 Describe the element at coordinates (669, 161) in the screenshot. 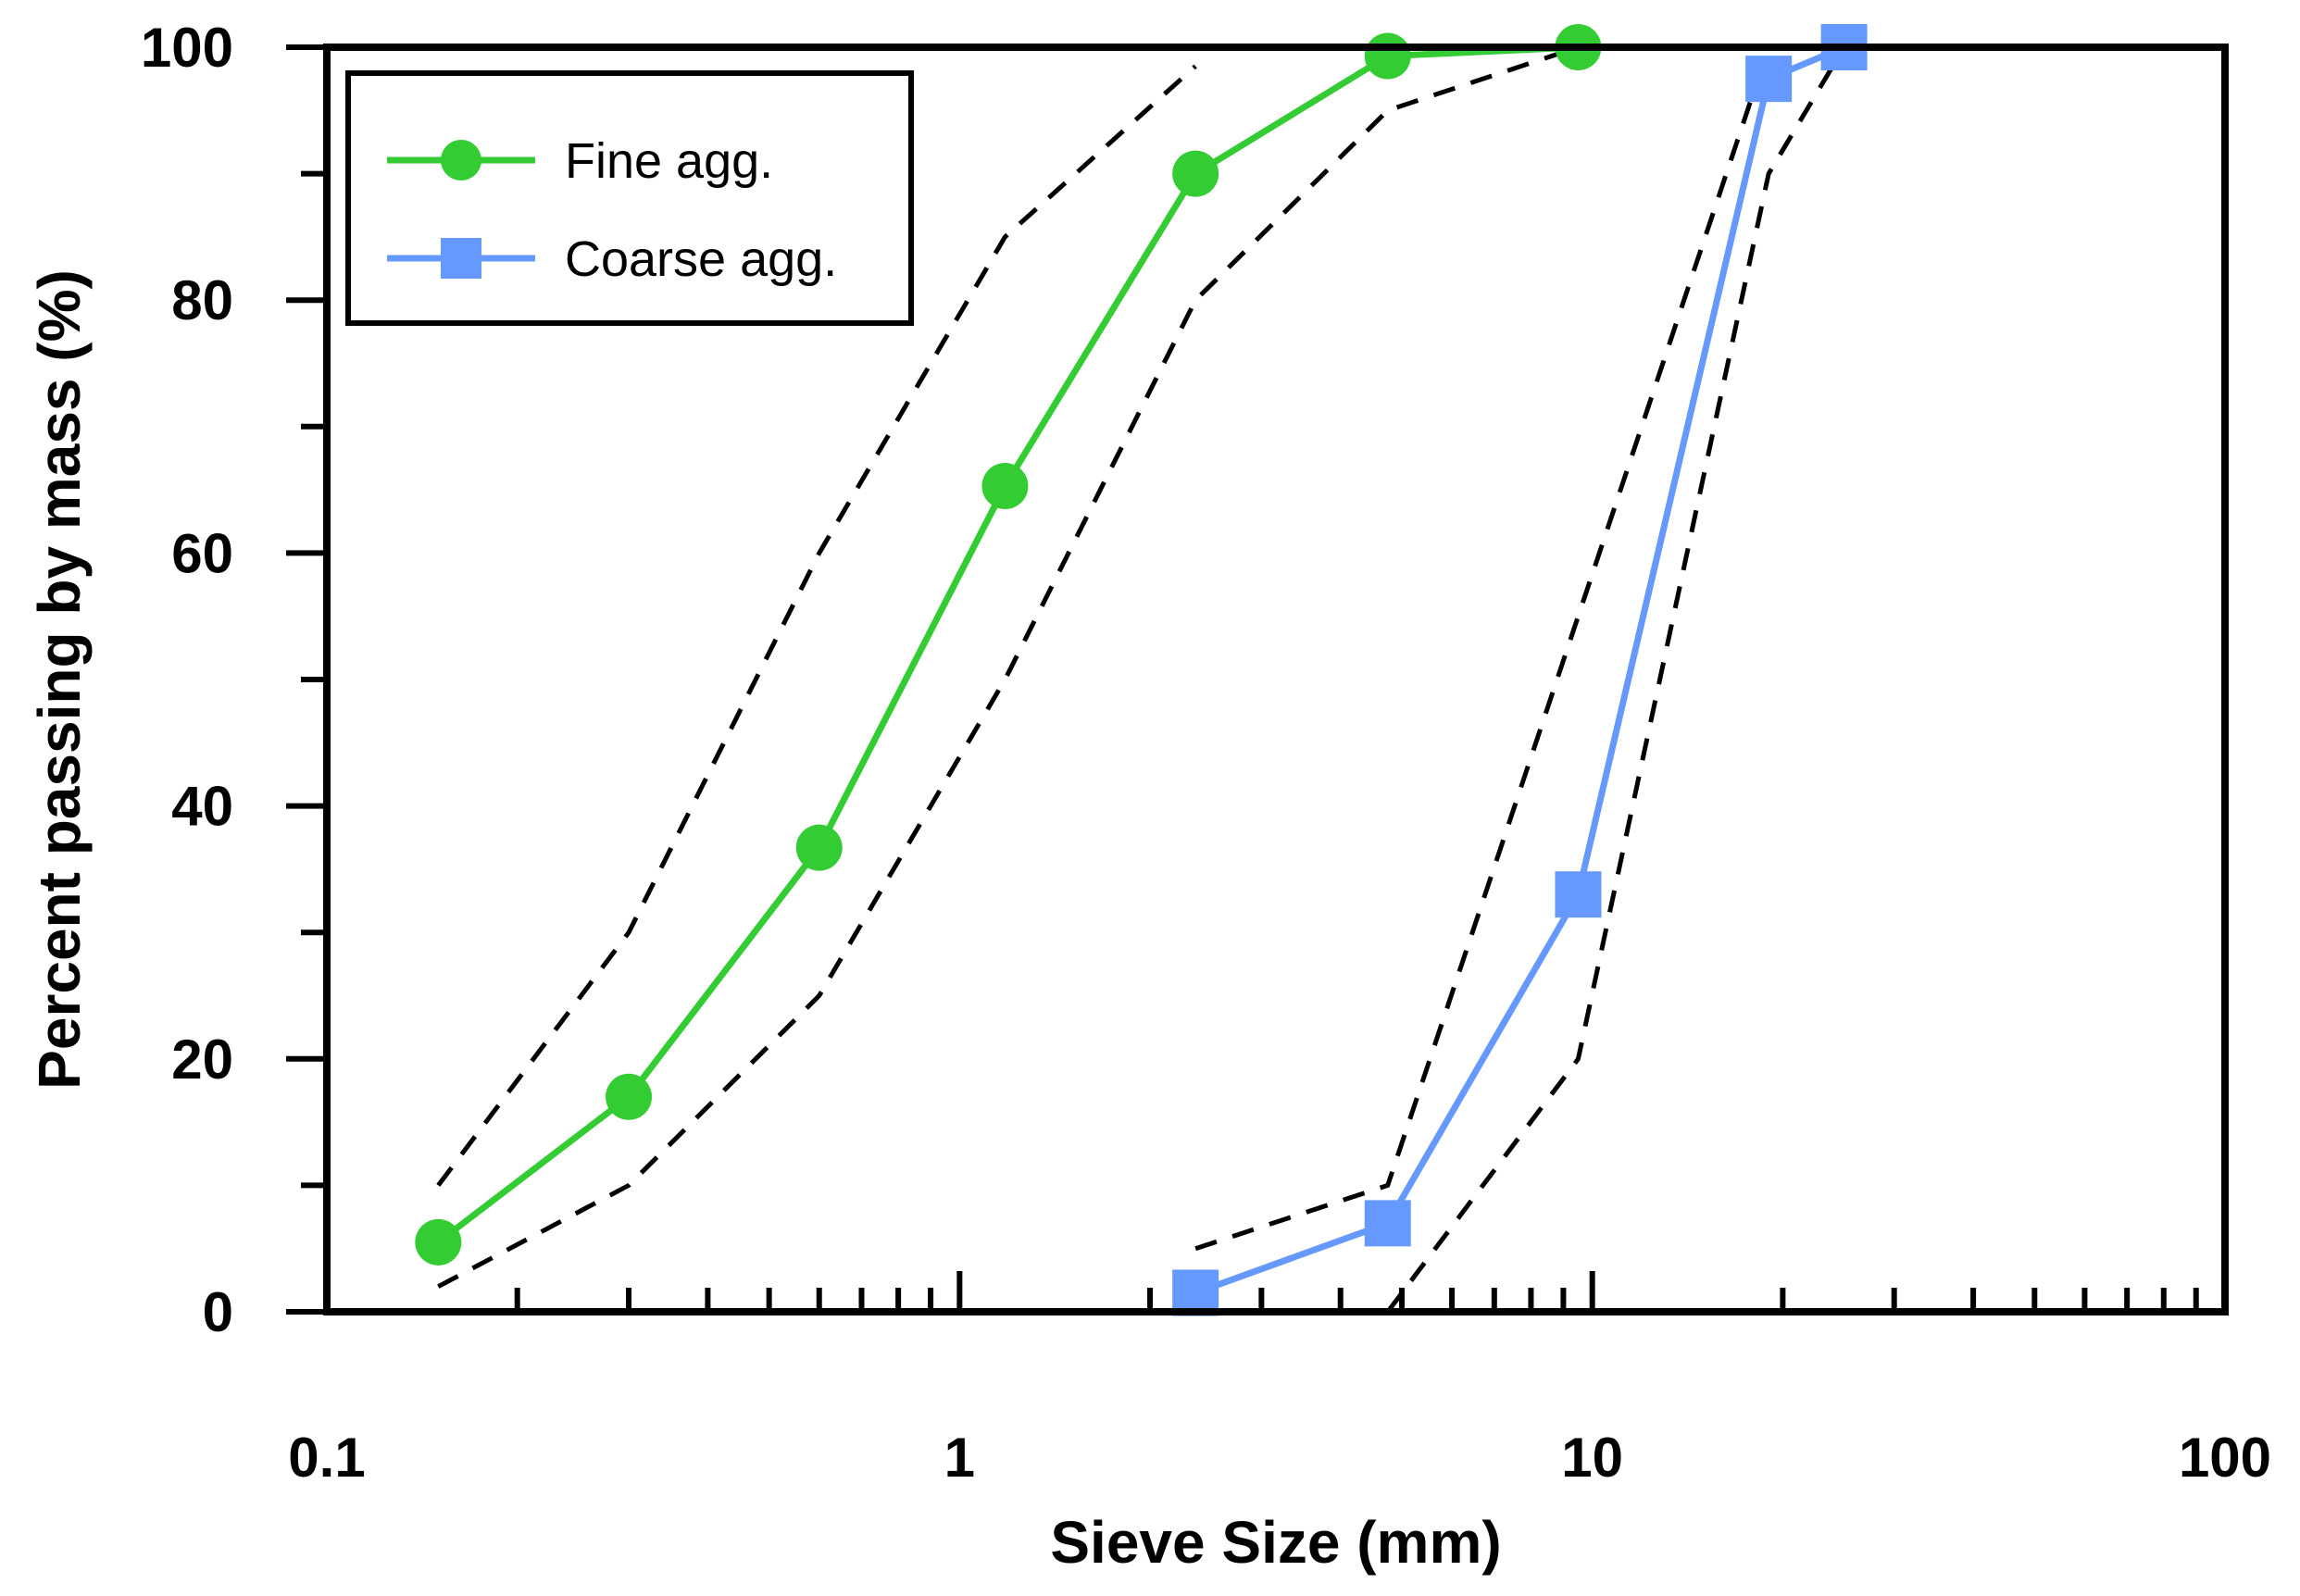

I see `legend-fine-label: Fine agg.` at that location.